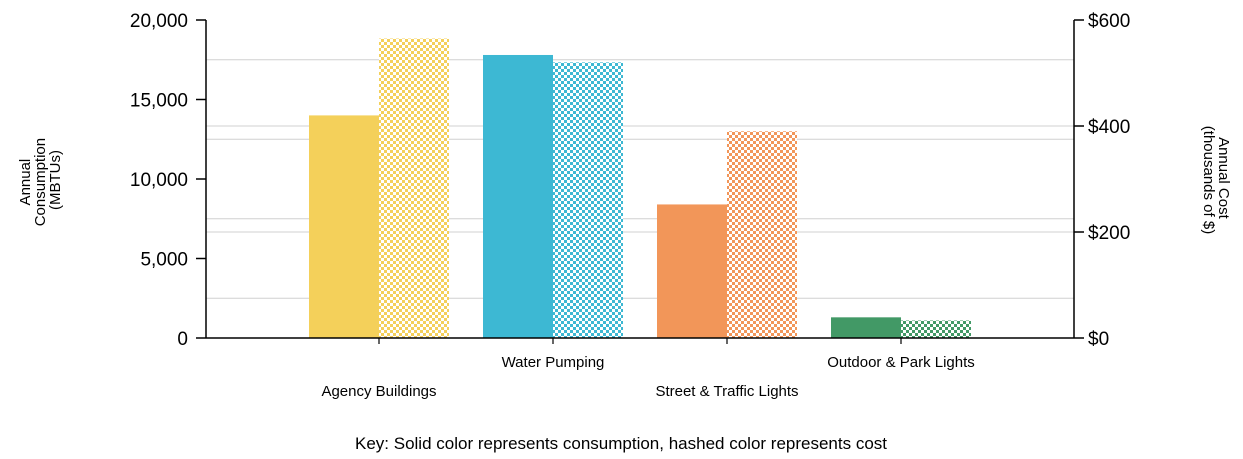 This screenshot has width=1243, height=459. What do you see at coordinates (378, 391) in the screenshot?
I see `category-label: Agency Buildings` at bounding box center [378, 391].